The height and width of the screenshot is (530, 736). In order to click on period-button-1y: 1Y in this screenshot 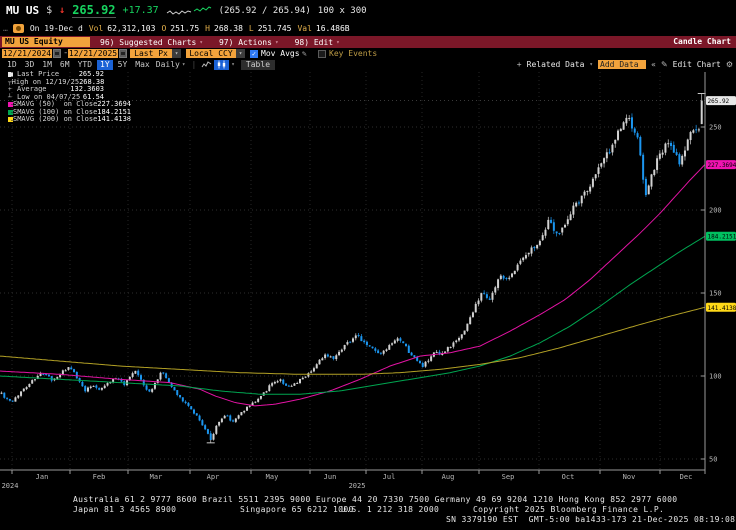, I will do `click(105, 64)`.